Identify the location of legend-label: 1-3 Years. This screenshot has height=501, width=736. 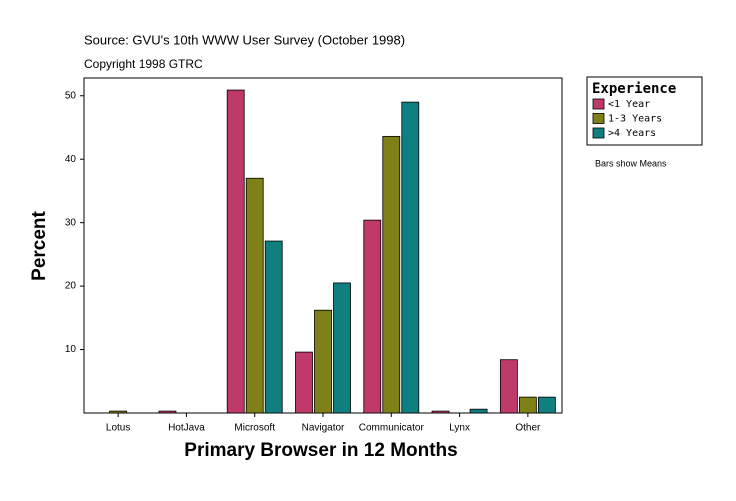
(635, 119).